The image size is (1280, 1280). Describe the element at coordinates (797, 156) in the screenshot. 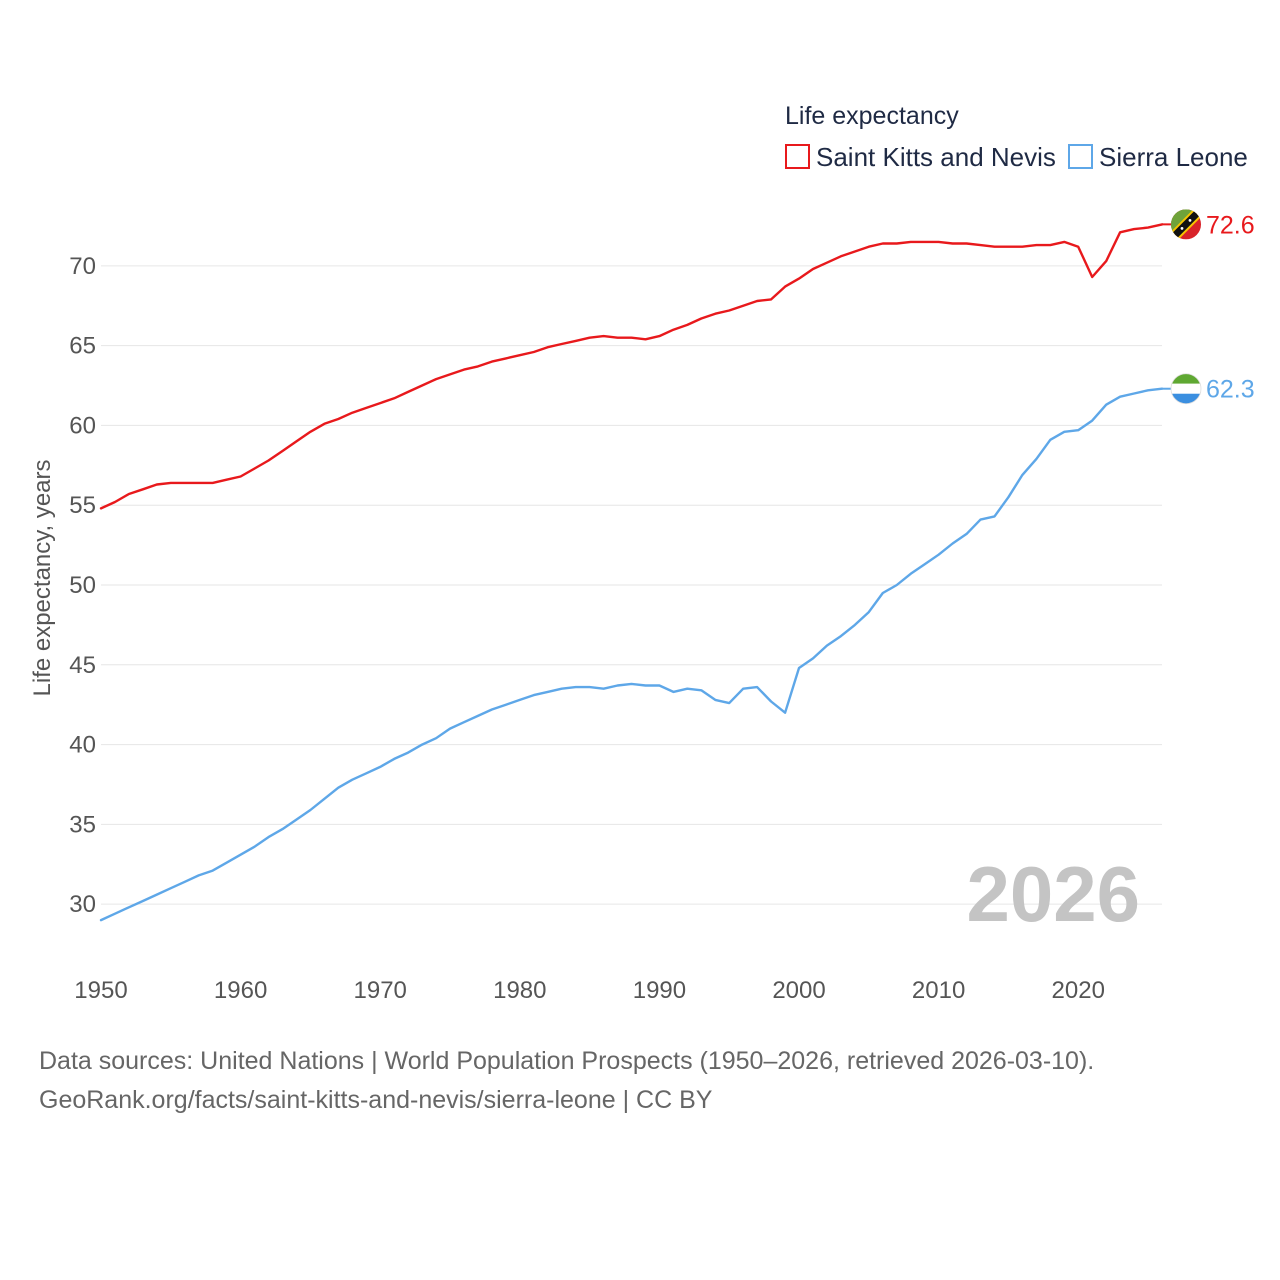

I see `legend-swatch-saint-kitts-and-nevis` at that location.